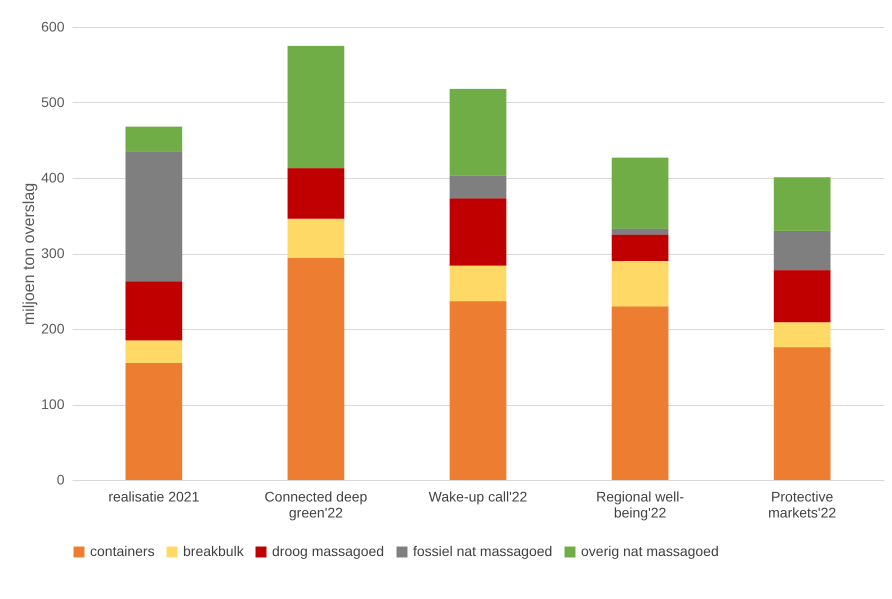  Describe the element at coordinates (328, 551) in the screenshot. I see `legend-label: droog massagoed` at that location.